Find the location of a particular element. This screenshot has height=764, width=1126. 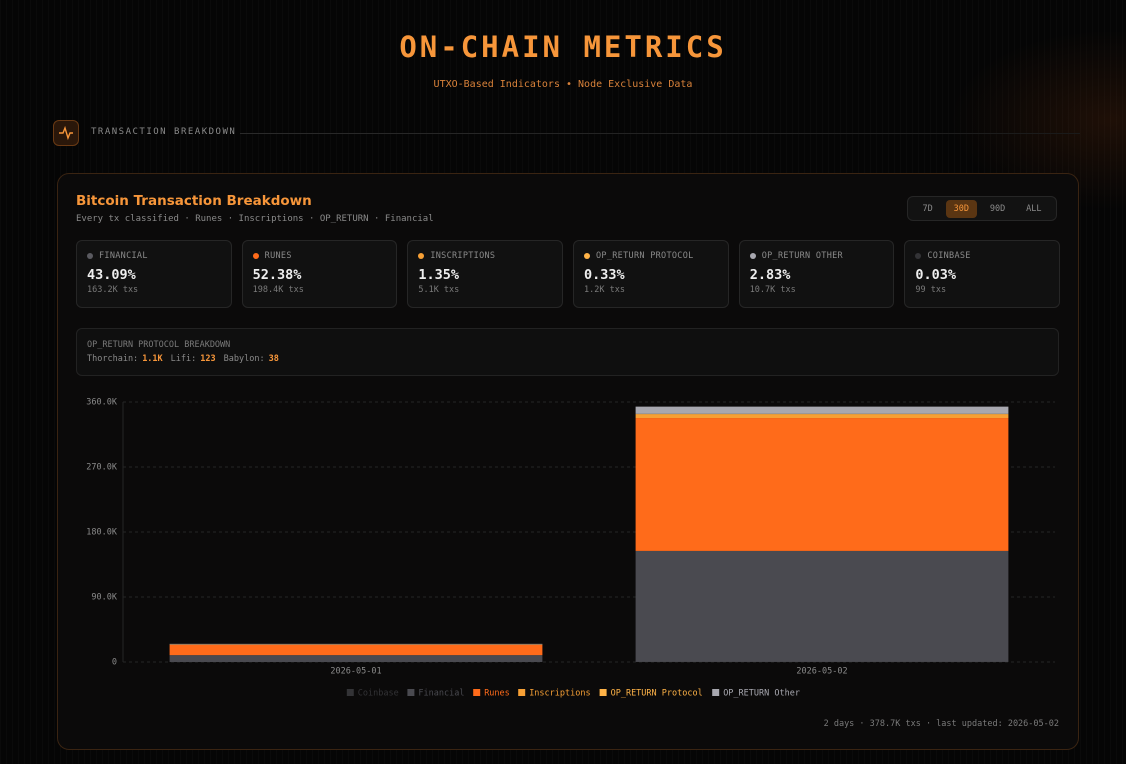

stat-count: 163.2K txs is located at coordinates (113, 290).